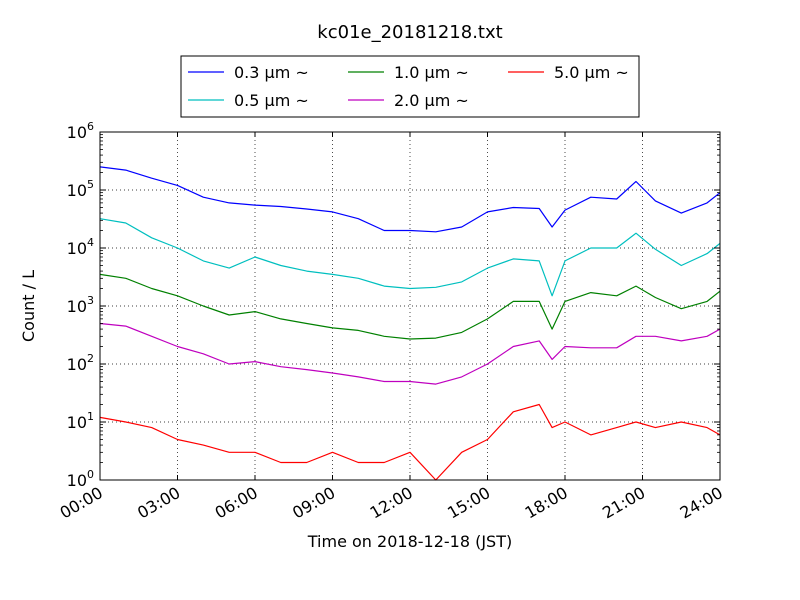  I want to click on legend-label: 1.0 μm ~, so click(431, 72).